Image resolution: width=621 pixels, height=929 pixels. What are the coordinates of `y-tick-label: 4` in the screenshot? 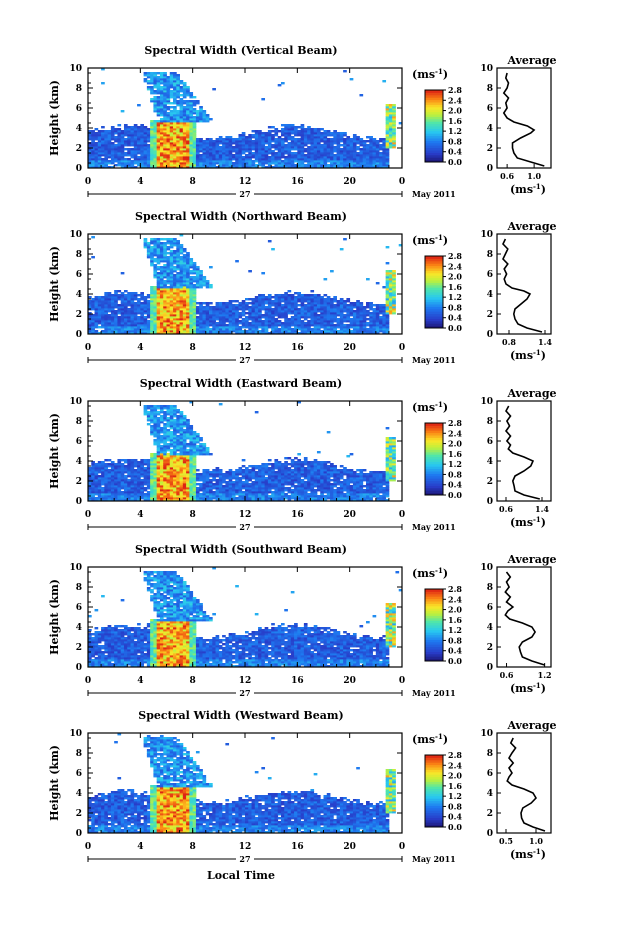 It's located at (79, 129).